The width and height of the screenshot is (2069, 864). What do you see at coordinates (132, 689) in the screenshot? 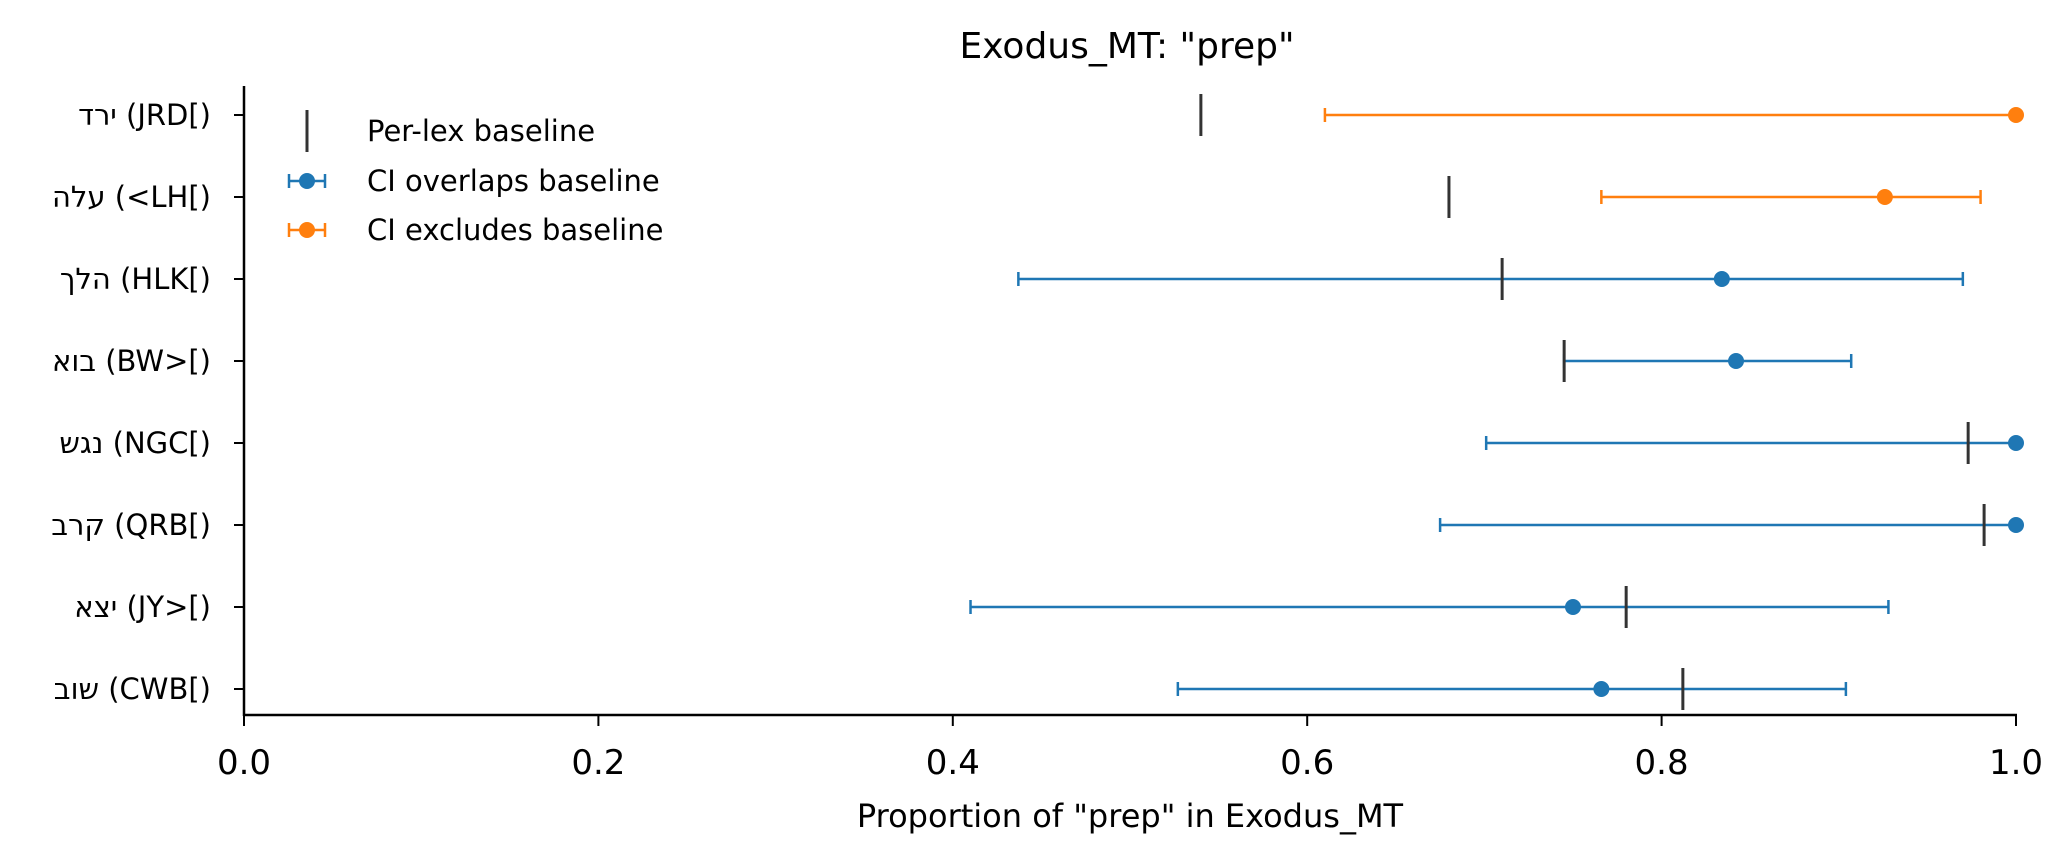
I see `y-tick-label: שוב (CWB[)` at bounding box center [132, 689].